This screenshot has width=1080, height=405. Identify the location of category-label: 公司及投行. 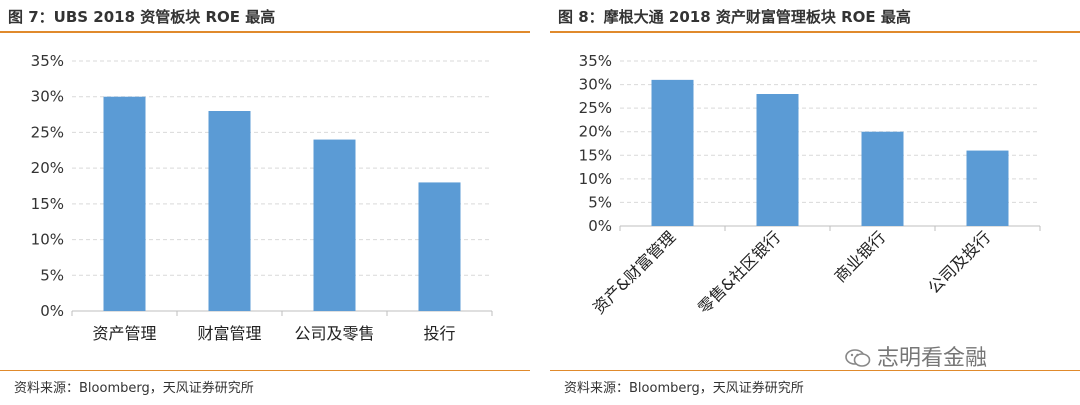
(959, 262).